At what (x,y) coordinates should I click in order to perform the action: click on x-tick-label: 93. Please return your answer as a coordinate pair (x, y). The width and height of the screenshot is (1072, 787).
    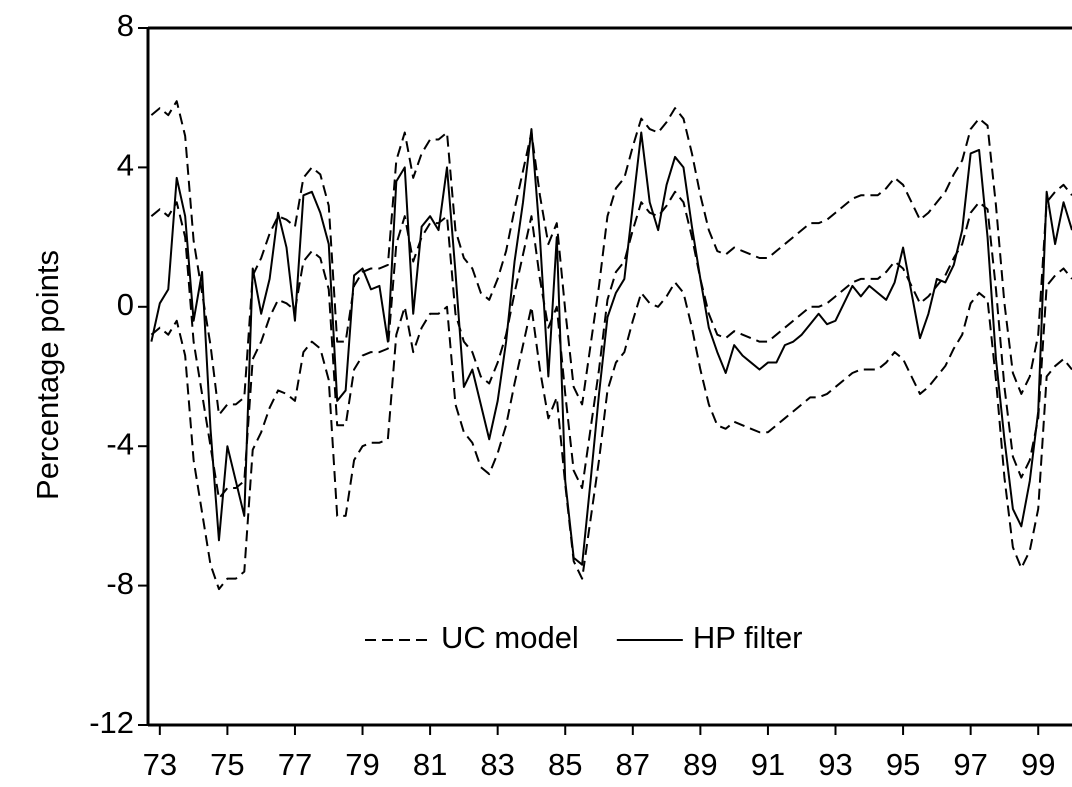
    Looking at the image, I should click on (835, 764).